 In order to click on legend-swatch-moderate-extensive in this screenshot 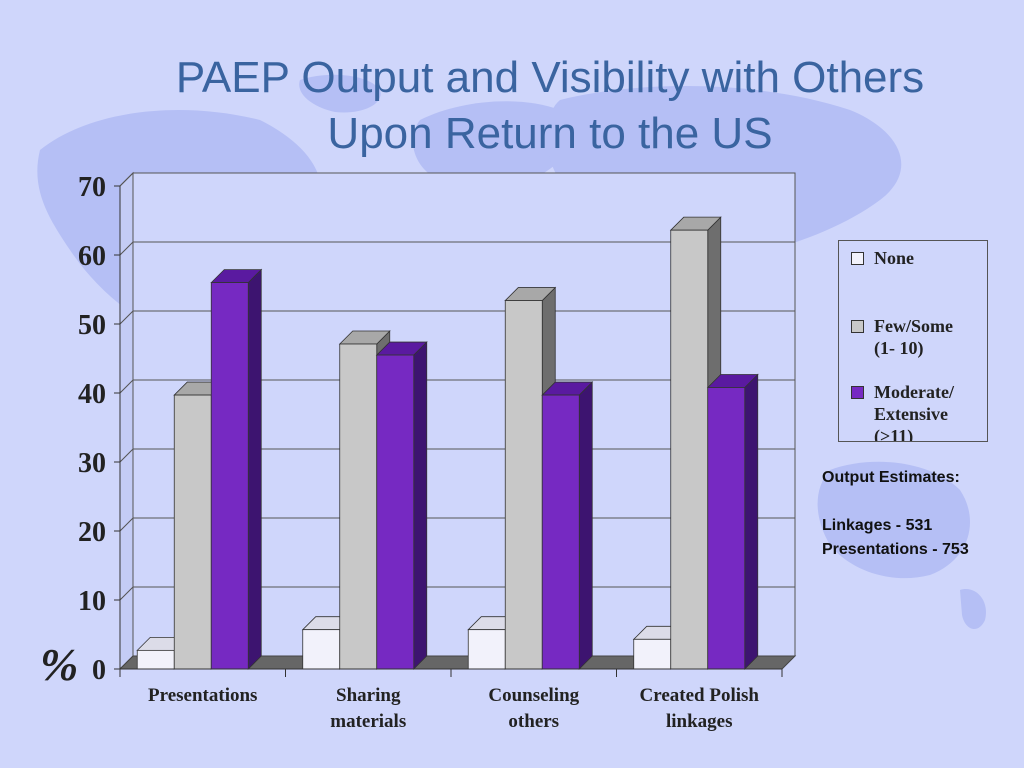, I will do `click(857, 392)`.